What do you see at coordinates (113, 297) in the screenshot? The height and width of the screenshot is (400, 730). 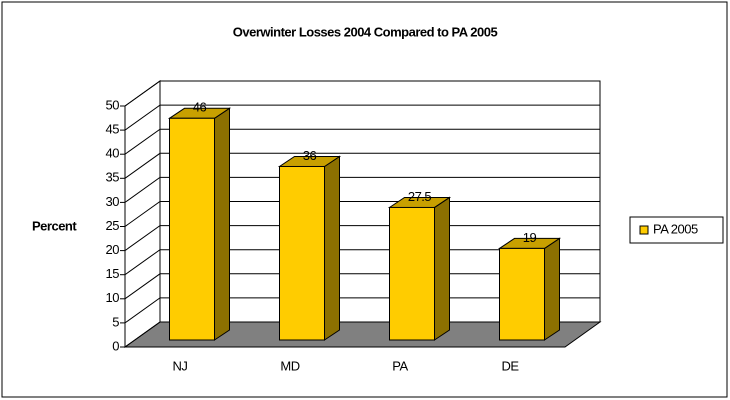 I see `y-tick-label: 10` at bounding box center [113, 297].